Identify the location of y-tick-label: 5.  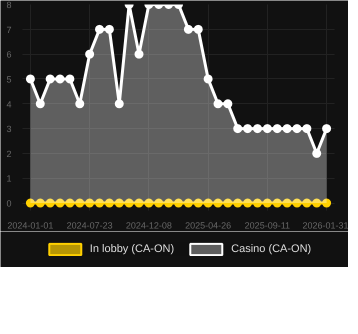
(9, 79).